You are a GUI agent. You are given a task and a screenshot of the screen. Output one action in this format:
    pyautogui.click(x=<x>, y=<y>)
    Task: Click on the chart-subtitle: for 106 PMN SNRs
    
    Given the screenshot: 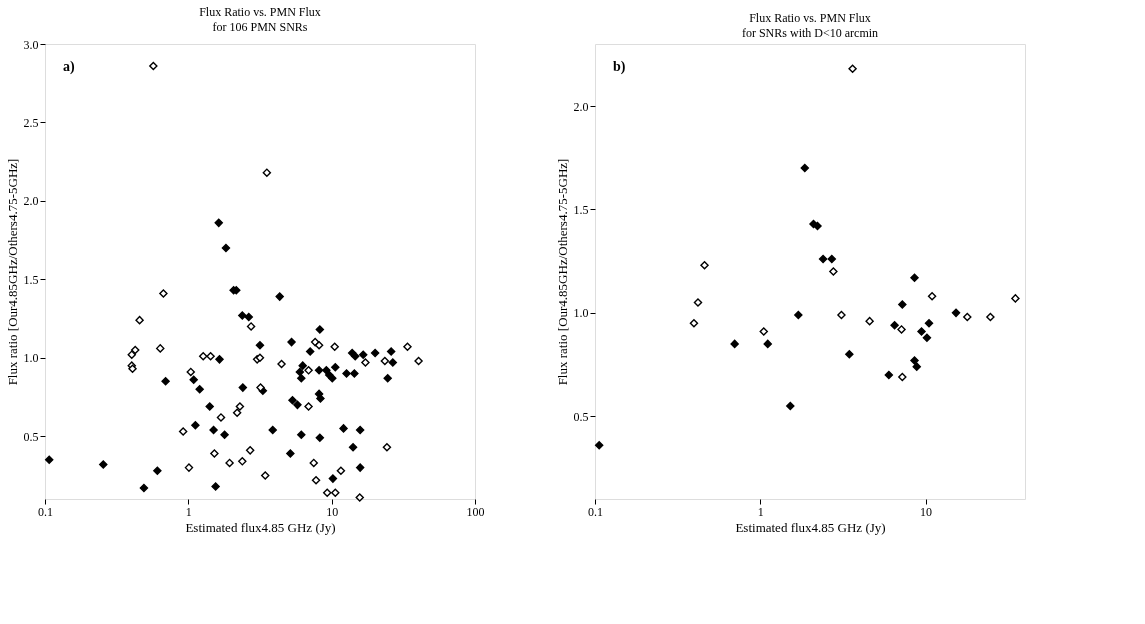 What is the action you would take?
    pyautogui.click(x=260, y=27)
    